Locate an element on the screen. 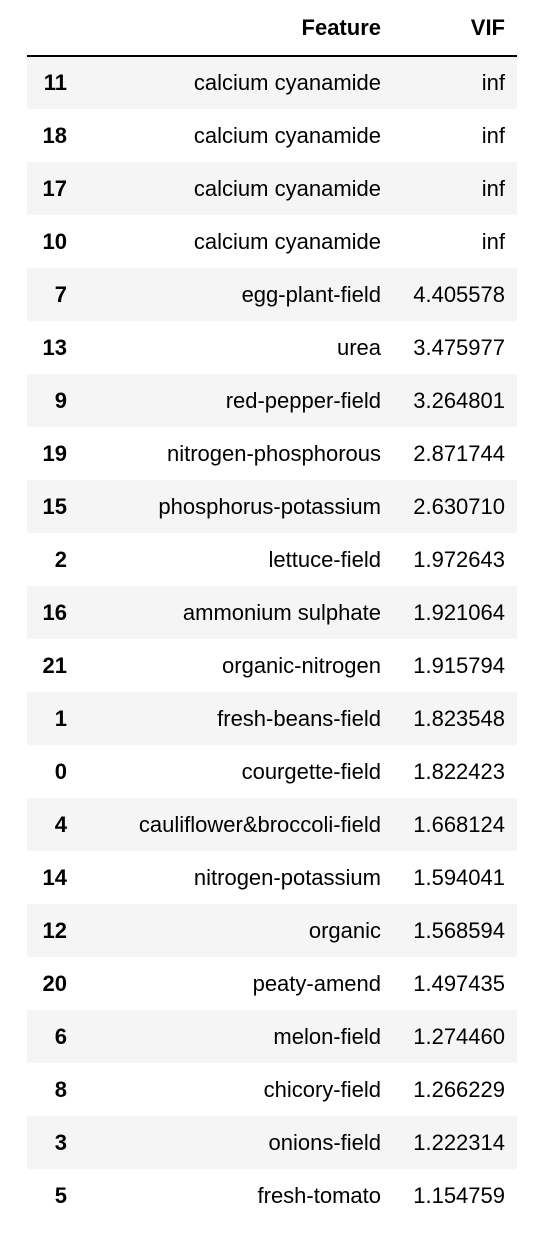 Image resolution: width=534 pixels, height=1244 pixels. table-row: 8 chicory-field 1.266229 is located at coordinates (272, 1089).